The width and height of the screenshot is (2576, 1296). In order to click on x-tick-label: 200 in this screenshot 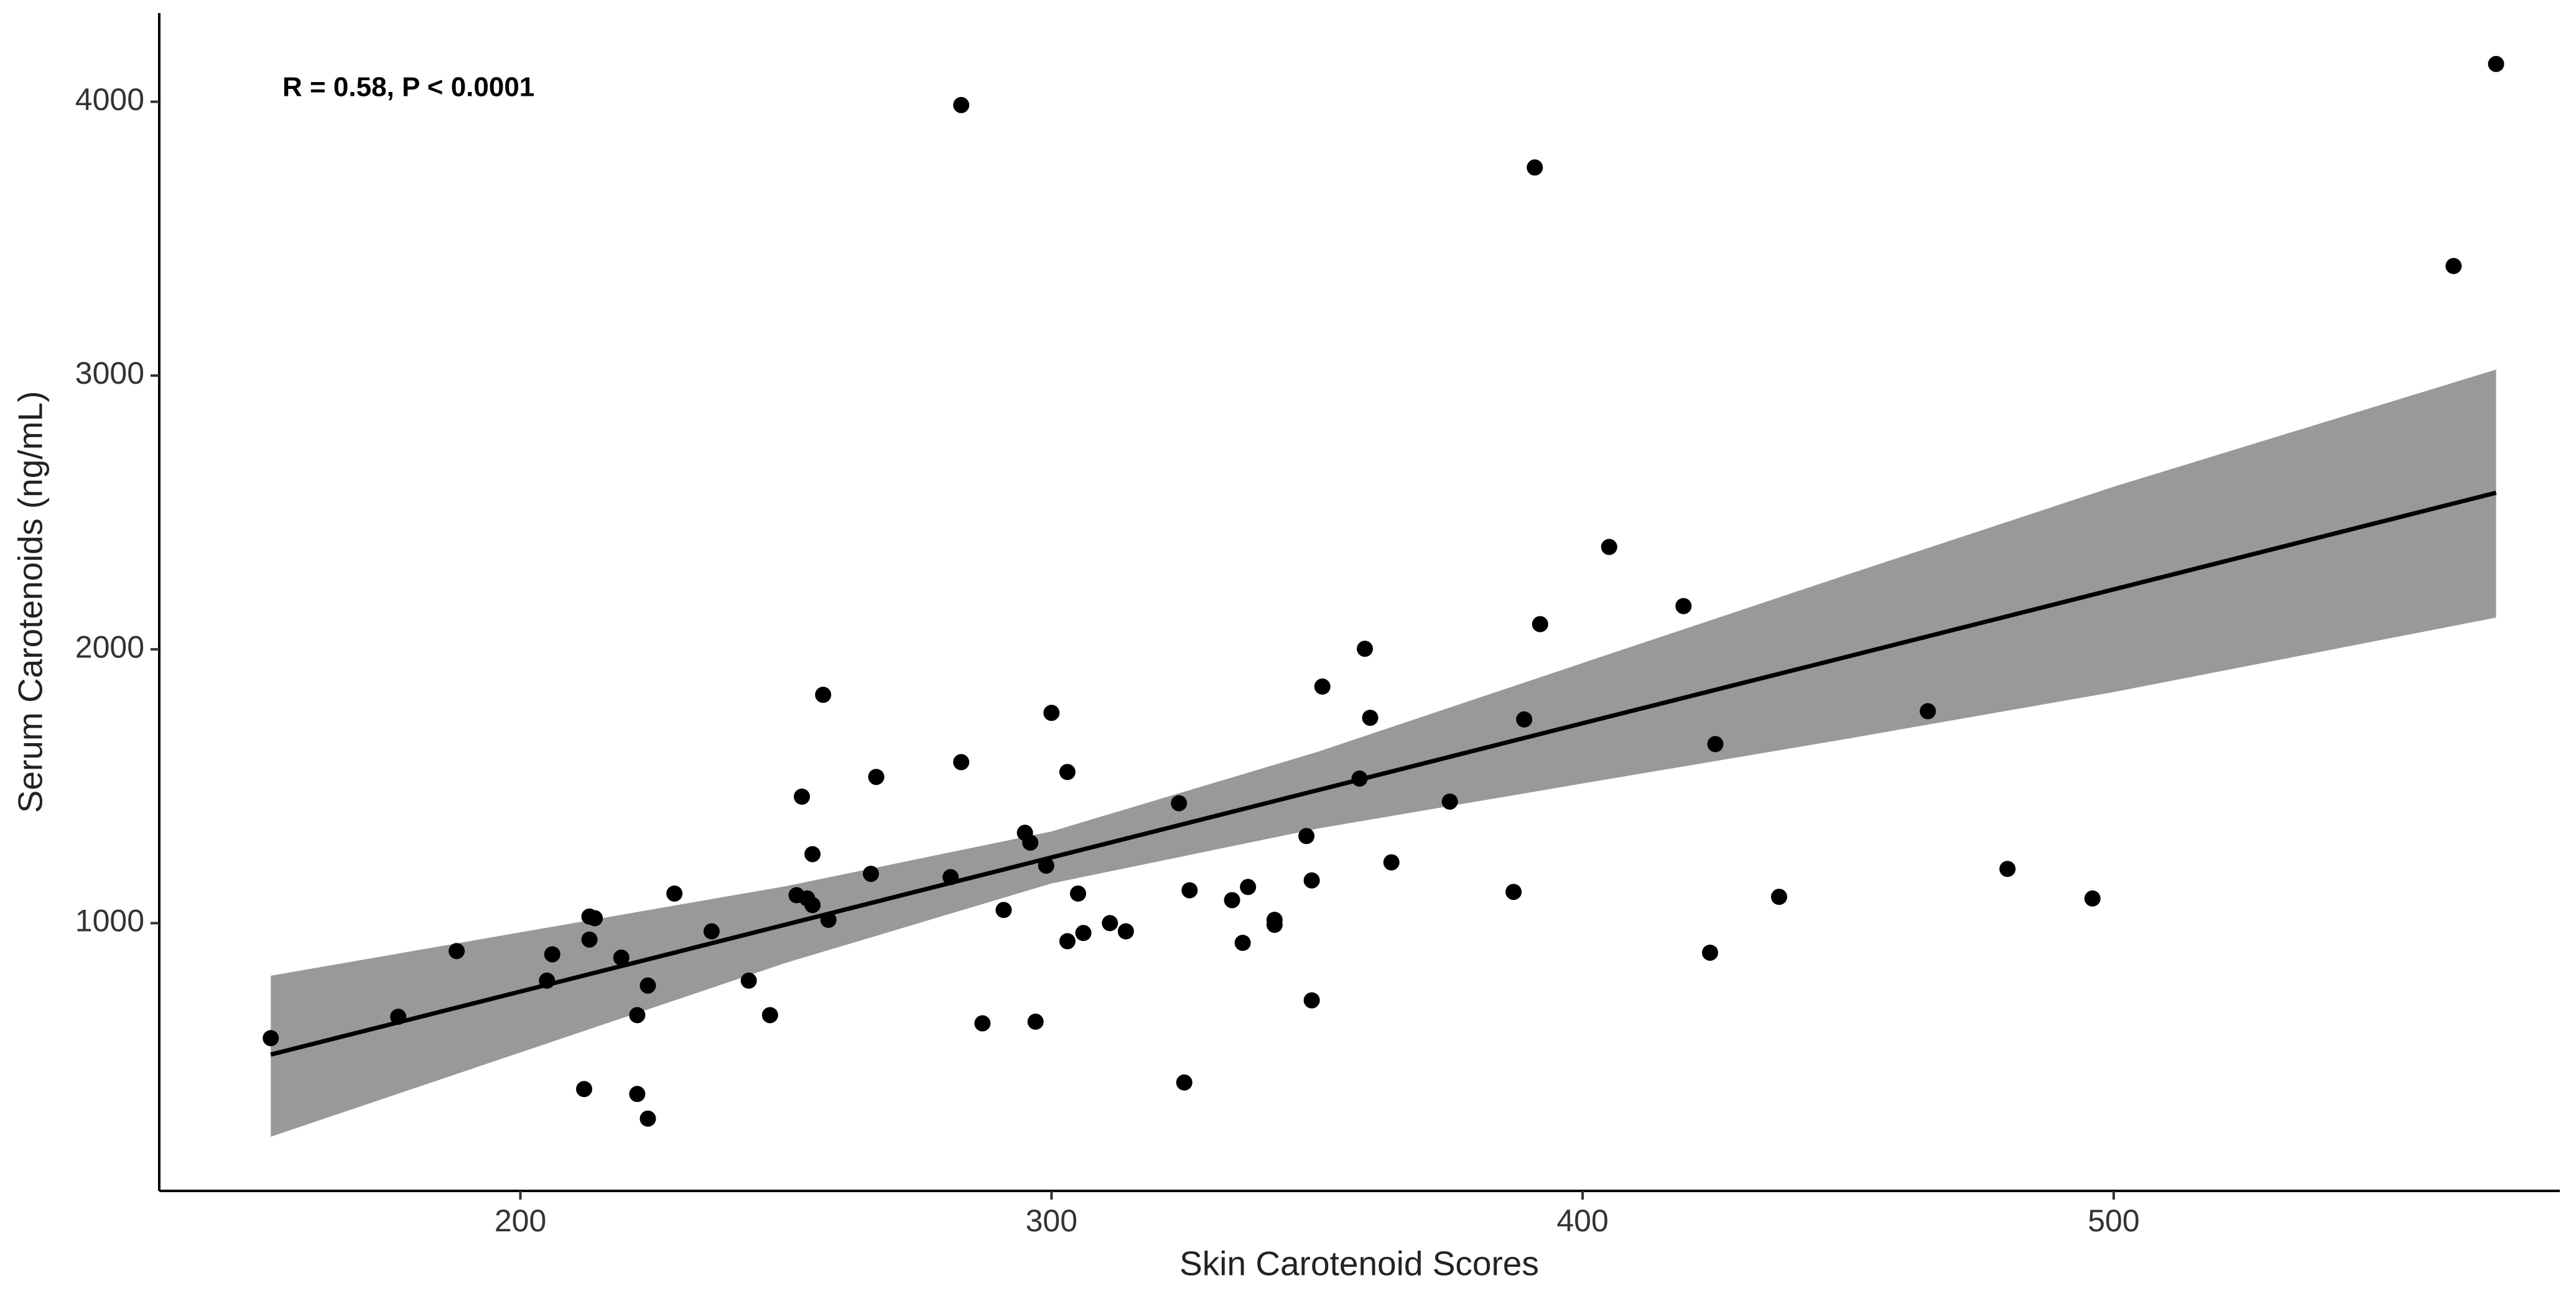, I will do `click(520, 1221)`.